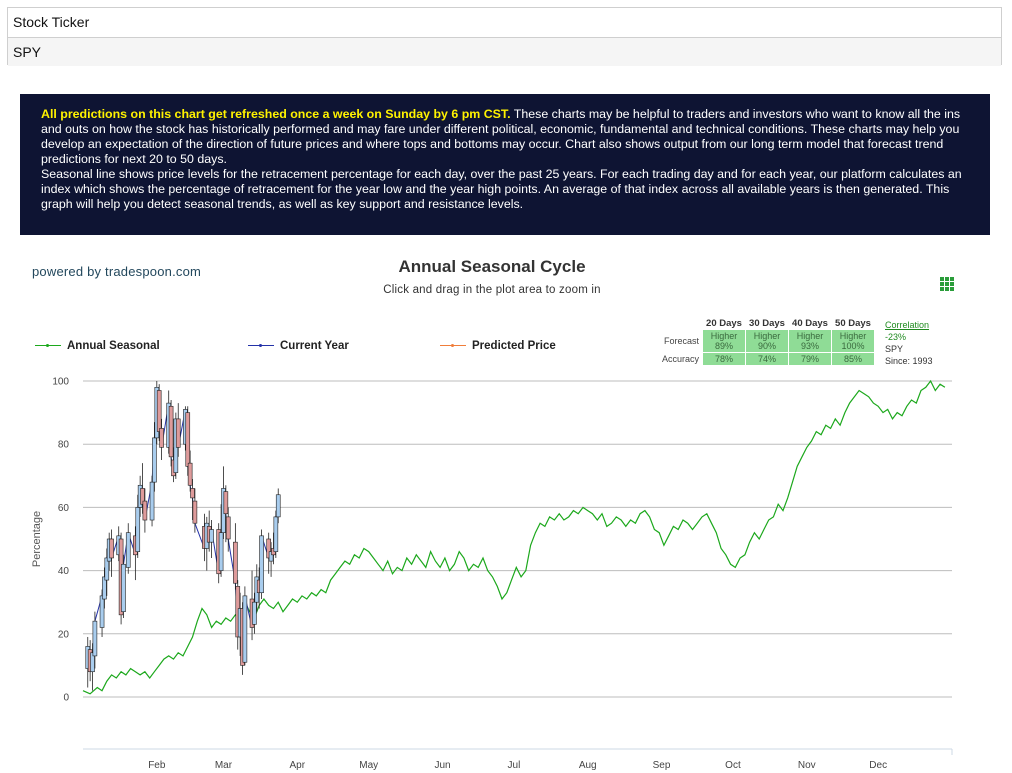 Image resolution: width=1012 pixels, height=773 pixels. Describe the element at coordinates (261, 346) in the screenshot. I see `legend-line-blue` at that location.